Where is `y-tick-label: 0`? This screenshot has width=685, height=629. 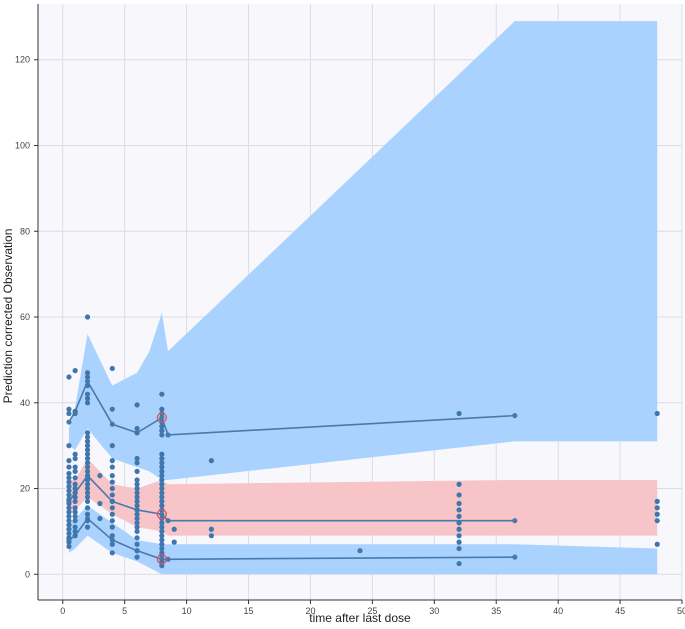
y-tick-label: 0 is located at coordinates (27, 574).